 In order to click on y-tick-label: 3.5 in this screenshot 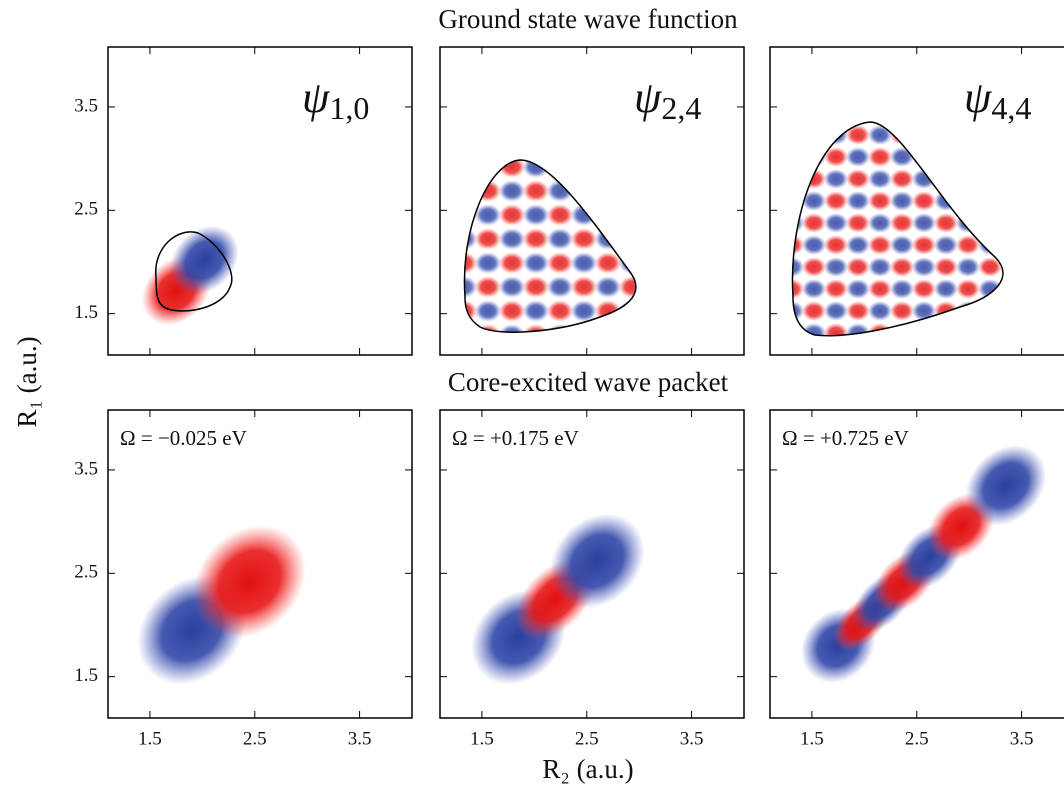, I will do `click(86, 468)`.